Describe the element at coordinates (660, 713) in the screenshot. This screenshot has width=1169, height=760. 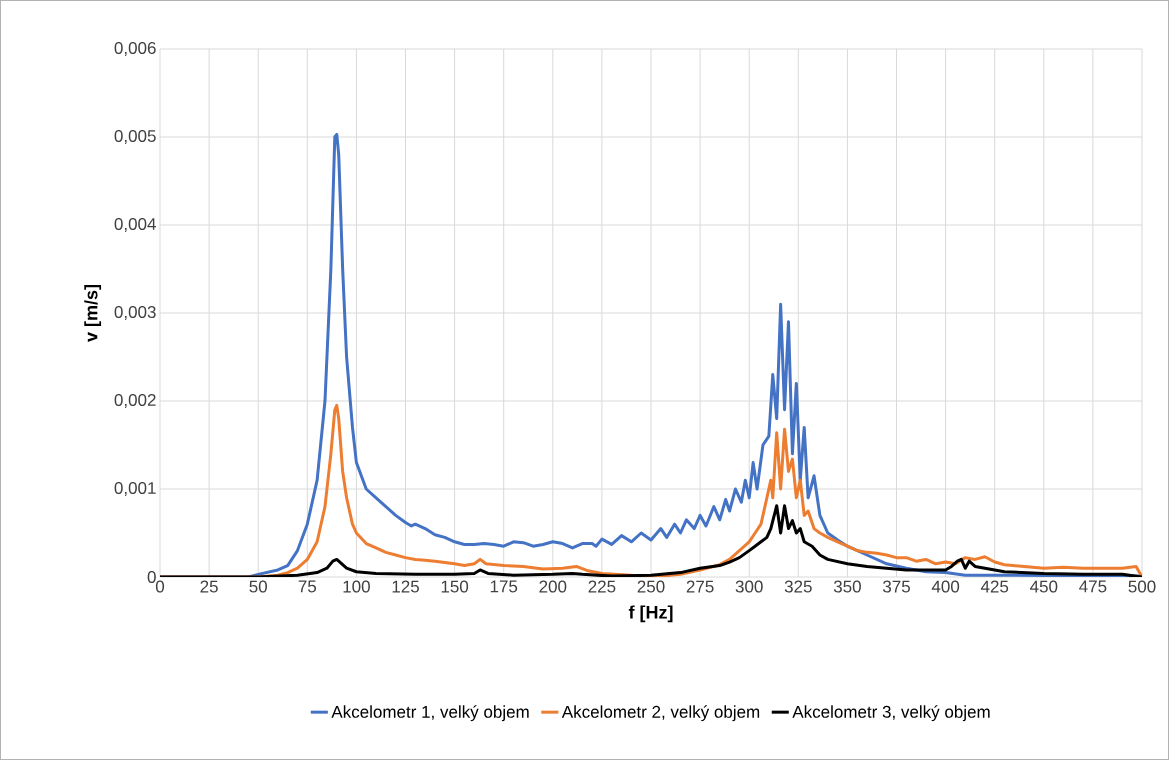
I see `legend-label: Akcelometr 2, velký objem` at that location.